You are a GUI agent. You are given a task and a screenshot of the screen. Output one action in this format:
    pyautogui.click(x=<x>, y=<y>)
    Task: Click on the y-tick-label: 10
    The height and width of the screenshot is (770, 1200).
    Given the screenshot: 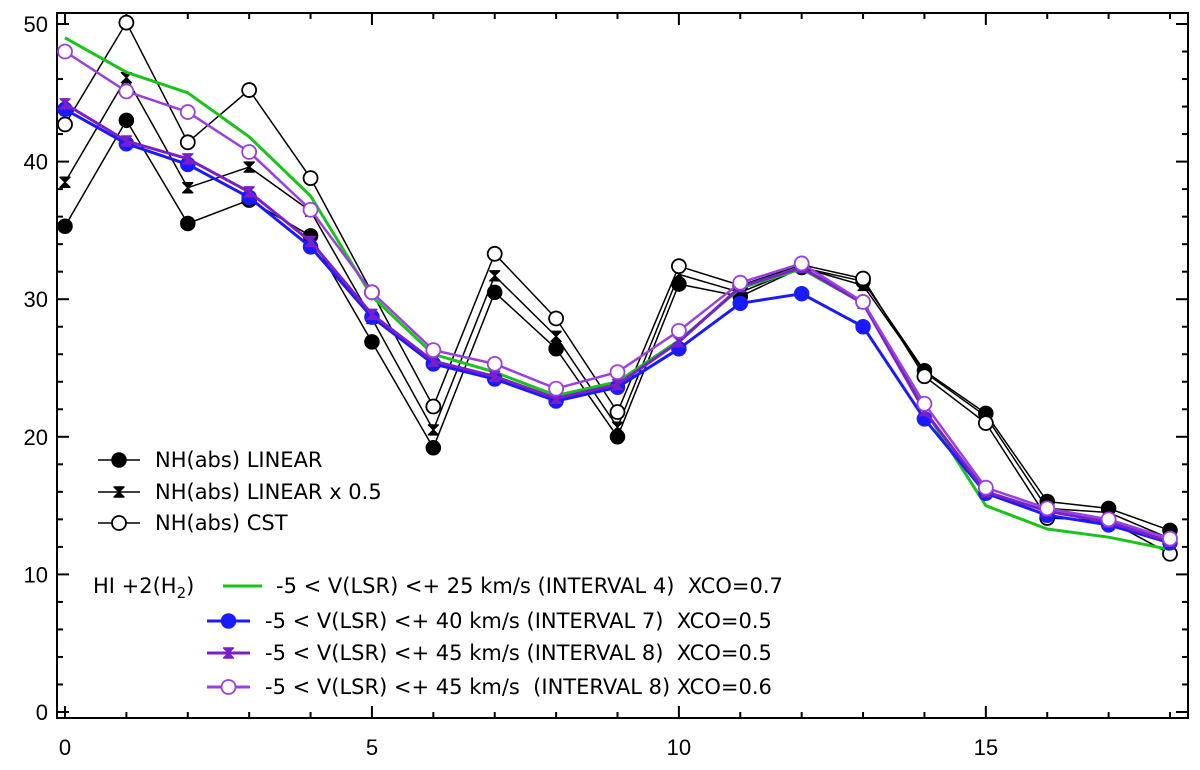 What is the action you would take?
    pyautogui.click(x=36, y=574)
    